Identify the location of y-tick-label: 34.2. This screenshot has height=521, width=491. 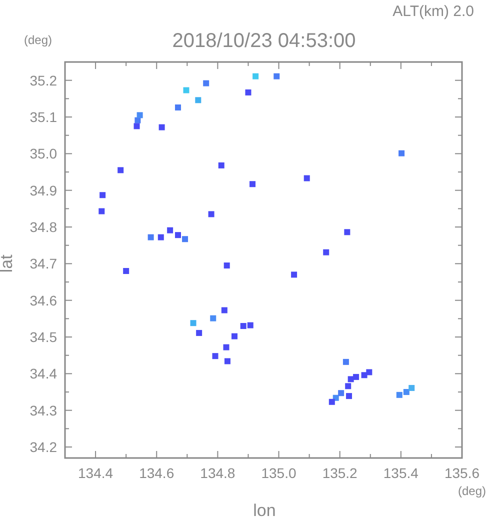
(44, 447).